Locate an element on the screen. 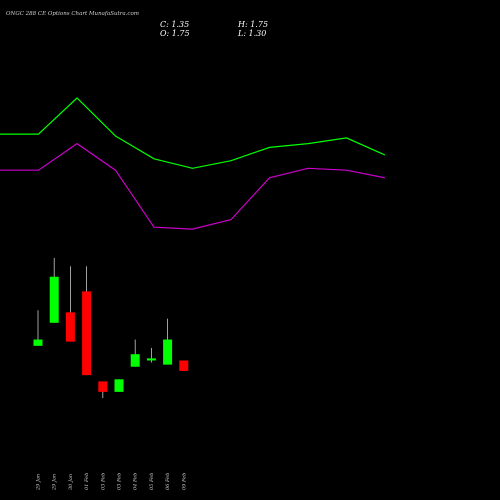 The image size is (500, 500). x-tick-label: 06 Feb is located at coordinates (168, 481).